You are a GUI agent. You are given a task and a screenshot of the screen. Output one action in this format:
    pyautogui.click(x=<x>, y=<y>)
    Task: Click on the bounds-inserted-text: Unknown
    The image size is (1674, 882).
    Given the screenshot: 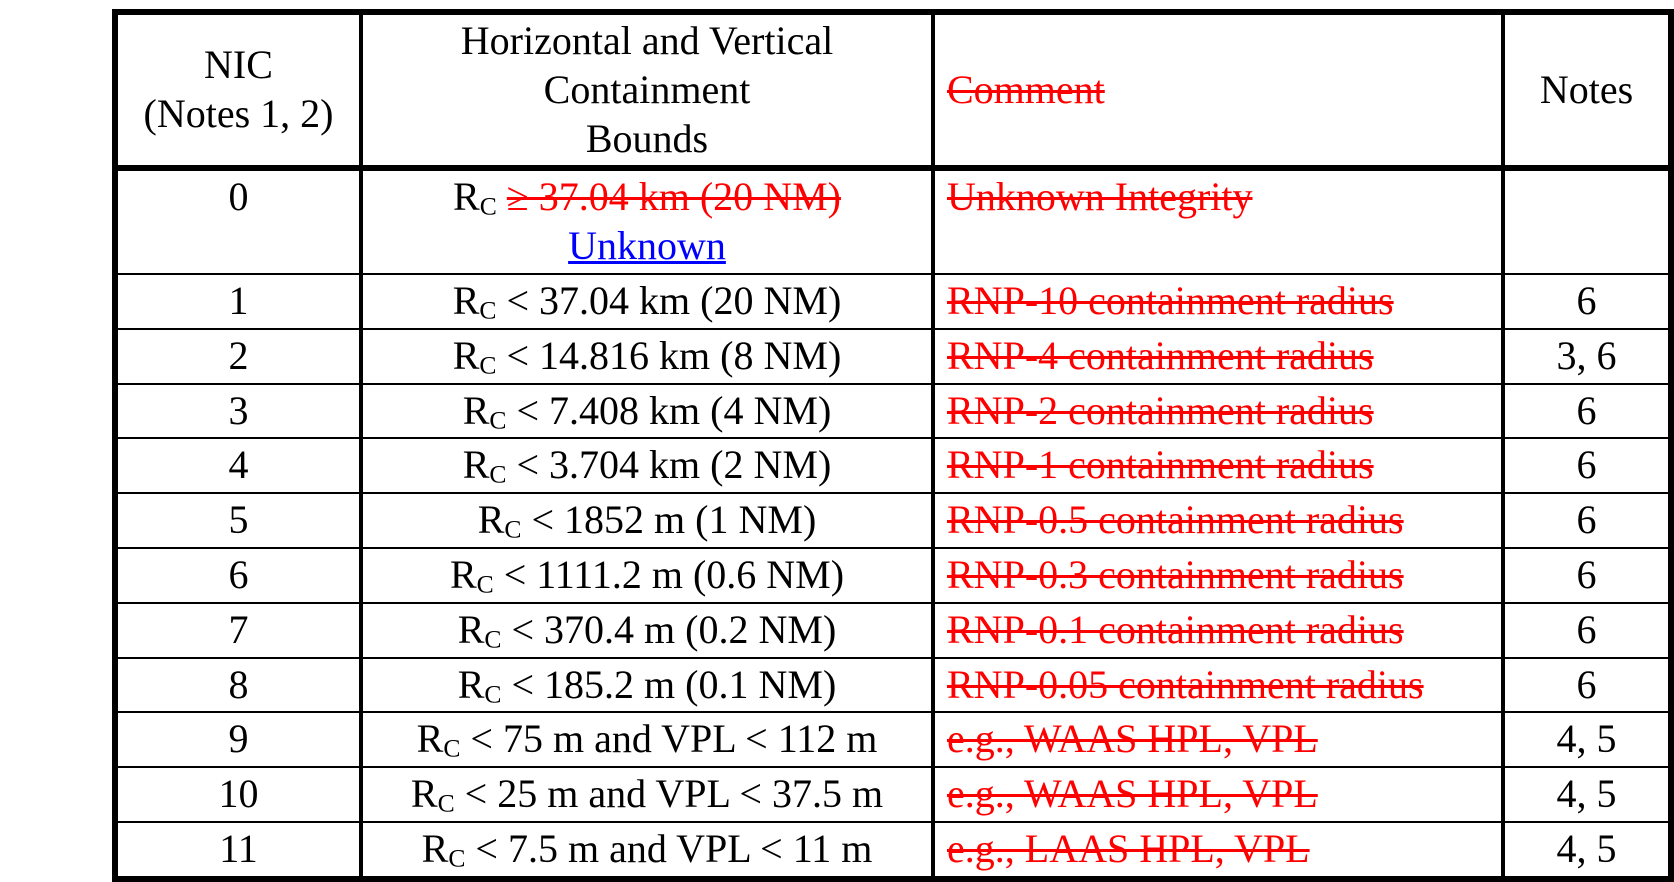 What is the action you would take?
    pyautogui.click(x=647, y=246)
    